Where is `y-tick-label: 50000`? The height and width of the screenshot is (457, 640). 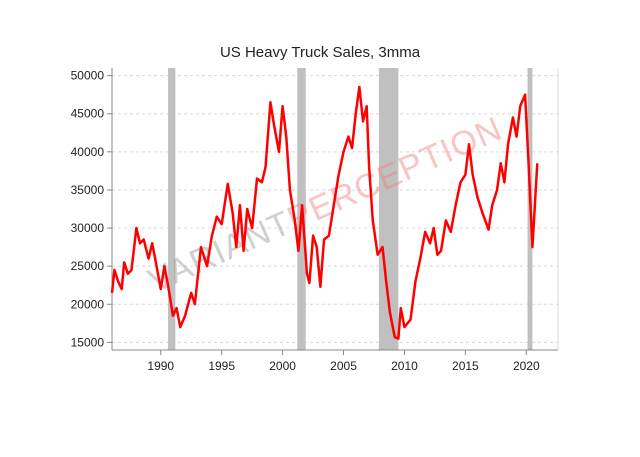
y-tick-label: 50000 is located at coordinates (88, 76).